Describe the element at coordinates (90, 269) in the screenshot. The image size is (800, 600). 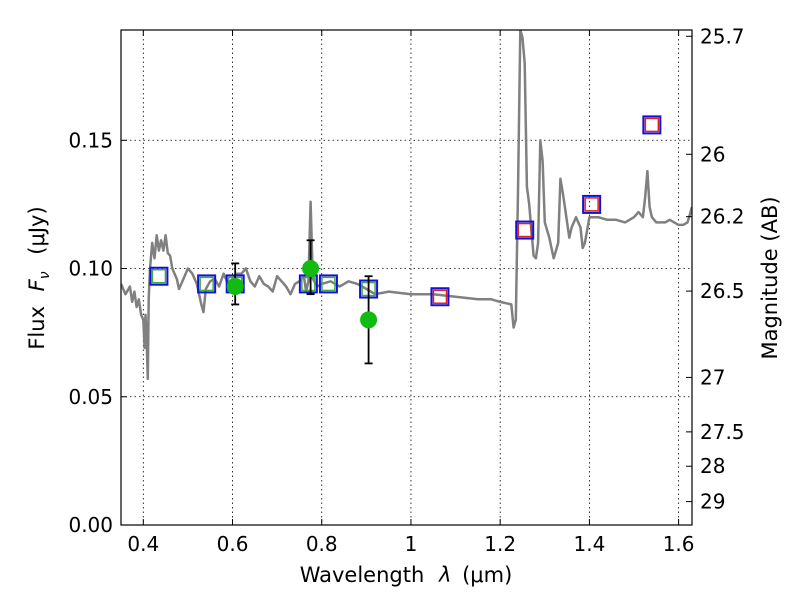
I see `y-tick-label: 0.10` at that location.